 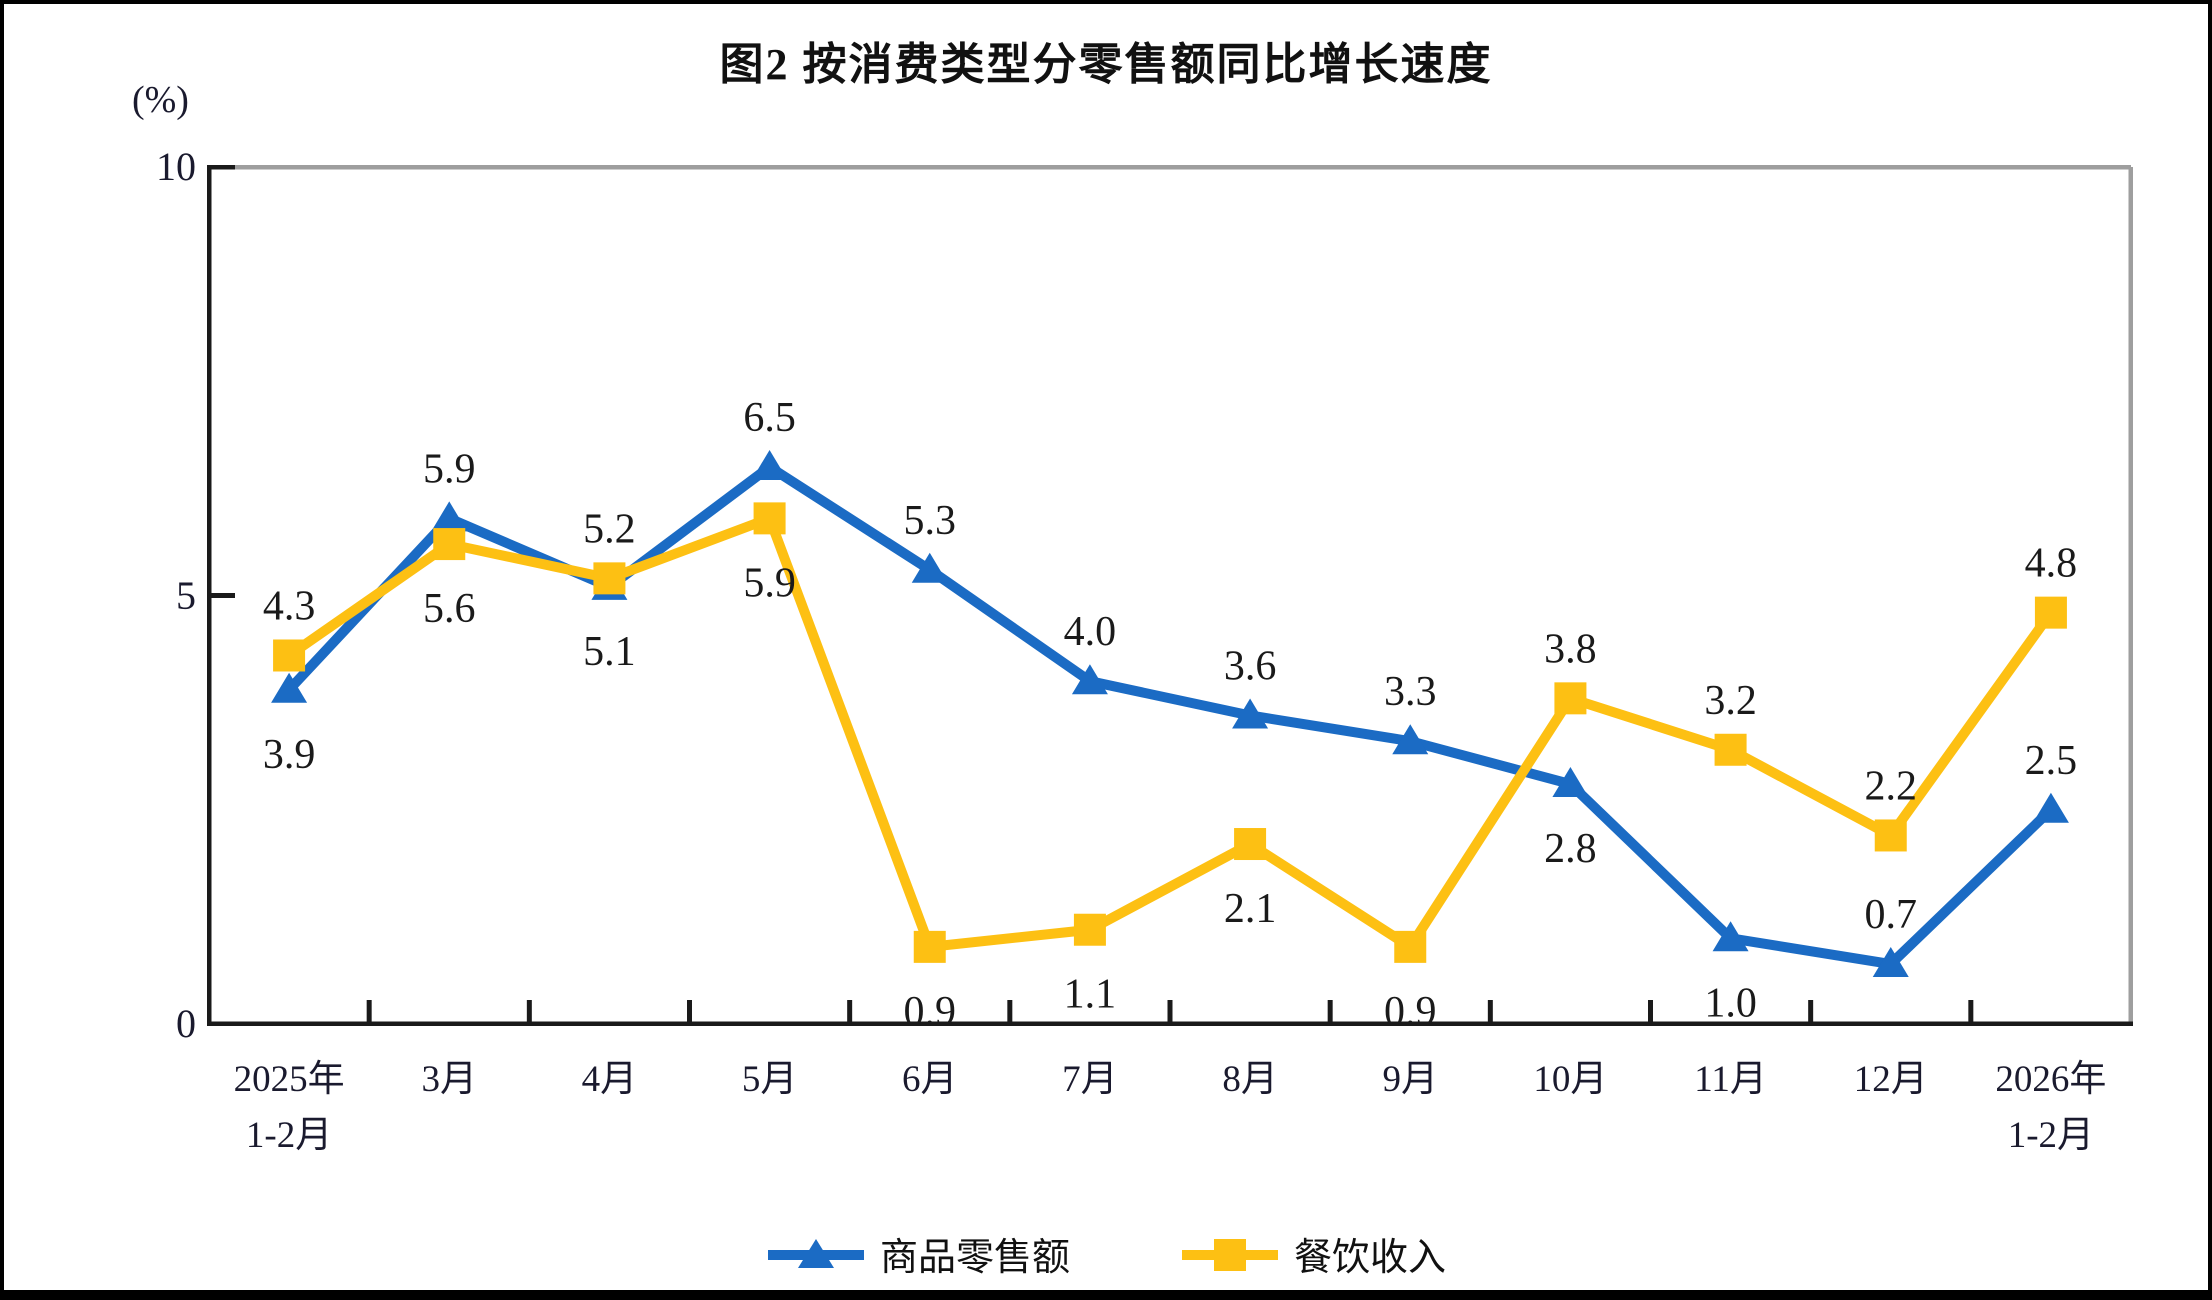 I want to click on chart-title: 图2 按消费类型分零售额同比增长速度, so click(x=1106, y=64).